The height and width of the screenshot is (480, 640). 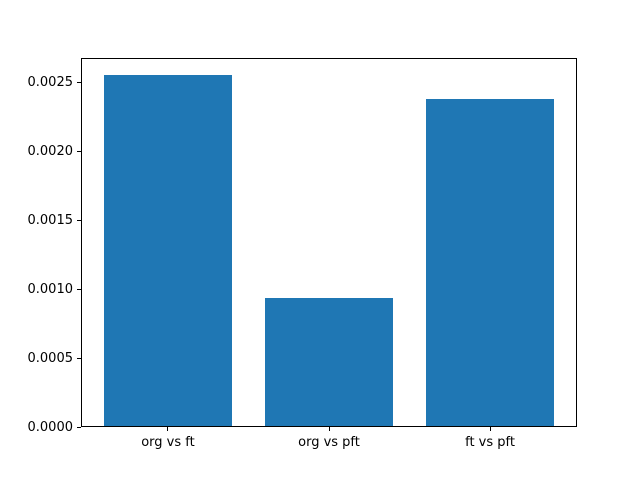 What do you see at coordinates (168, 250) in the screenshot?
I see `bar-org-vs-ft` at bounding box center [168, 250].